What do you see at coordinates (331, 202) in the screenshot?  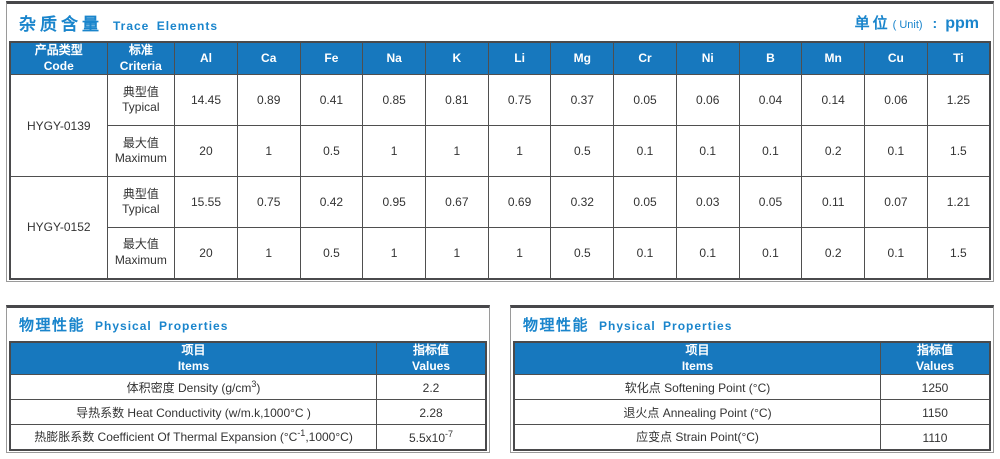 I see `value-cell: 0.42` at bounding box center [331, 202].